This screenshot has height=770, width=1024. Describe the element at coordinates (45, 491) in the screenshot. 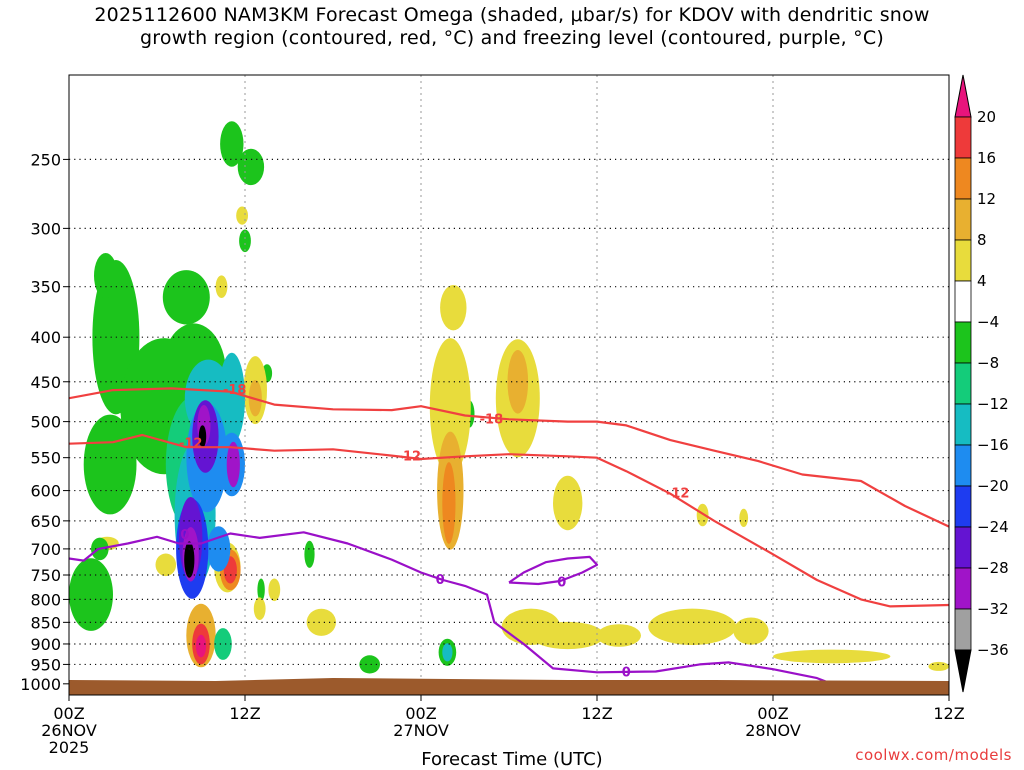

I see `pressure-tick-label: 600` at that location.